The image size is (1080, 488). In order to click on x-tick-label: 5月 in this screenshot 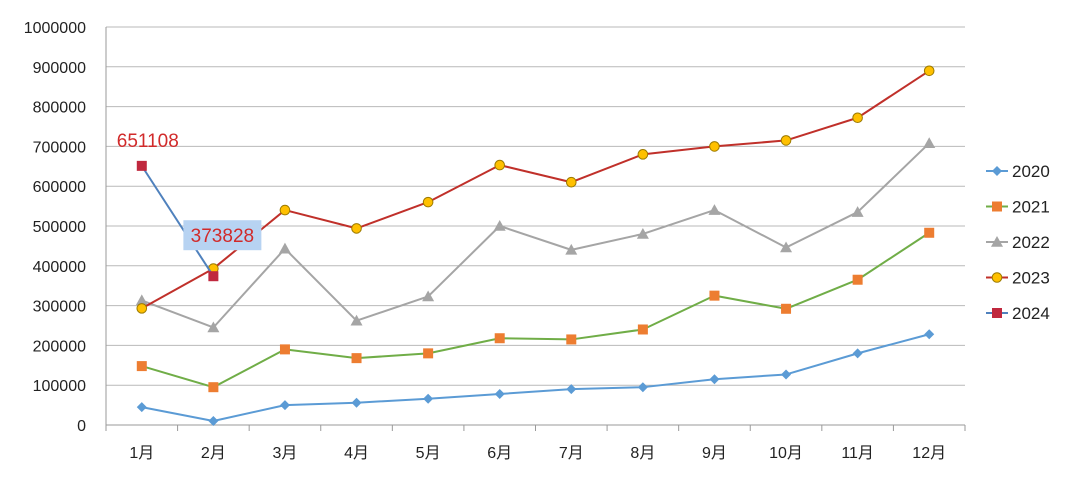, I will do `click(428, 453)`.